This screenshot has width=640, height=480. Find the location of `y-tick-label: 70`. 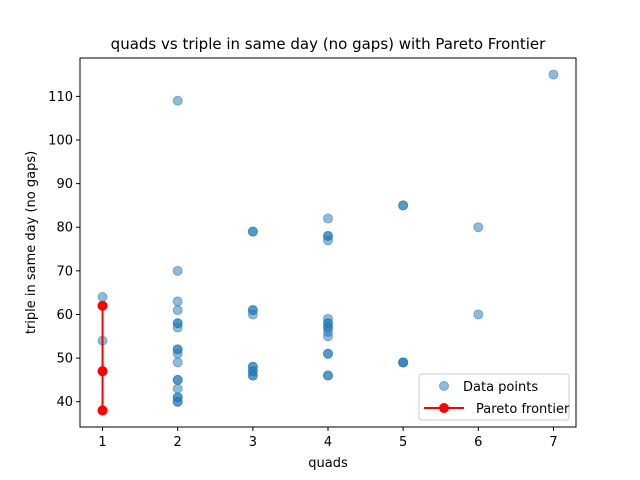

y-tick-label: 70 is located at coordinates (64, 271).